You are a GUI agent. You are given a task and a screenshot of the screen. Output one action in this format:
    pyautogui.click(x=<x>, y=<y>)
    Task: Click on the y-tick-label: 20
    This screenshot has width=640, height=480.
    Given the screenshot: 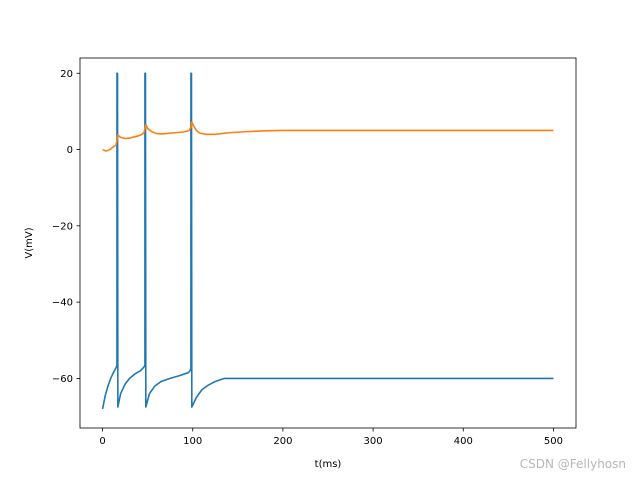 What is the action you would take?
    pyautogui.click(x=66, y=74)
    